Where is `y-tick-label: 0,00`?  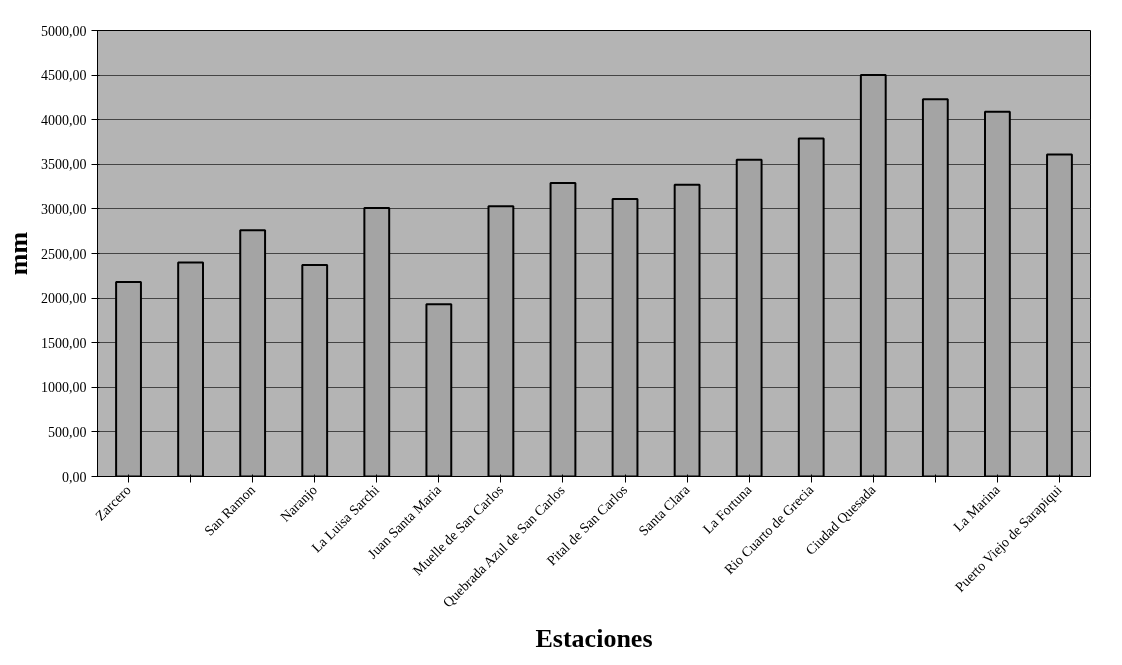 y-tick-label: 0,00 is located at coordinates (74, 477).